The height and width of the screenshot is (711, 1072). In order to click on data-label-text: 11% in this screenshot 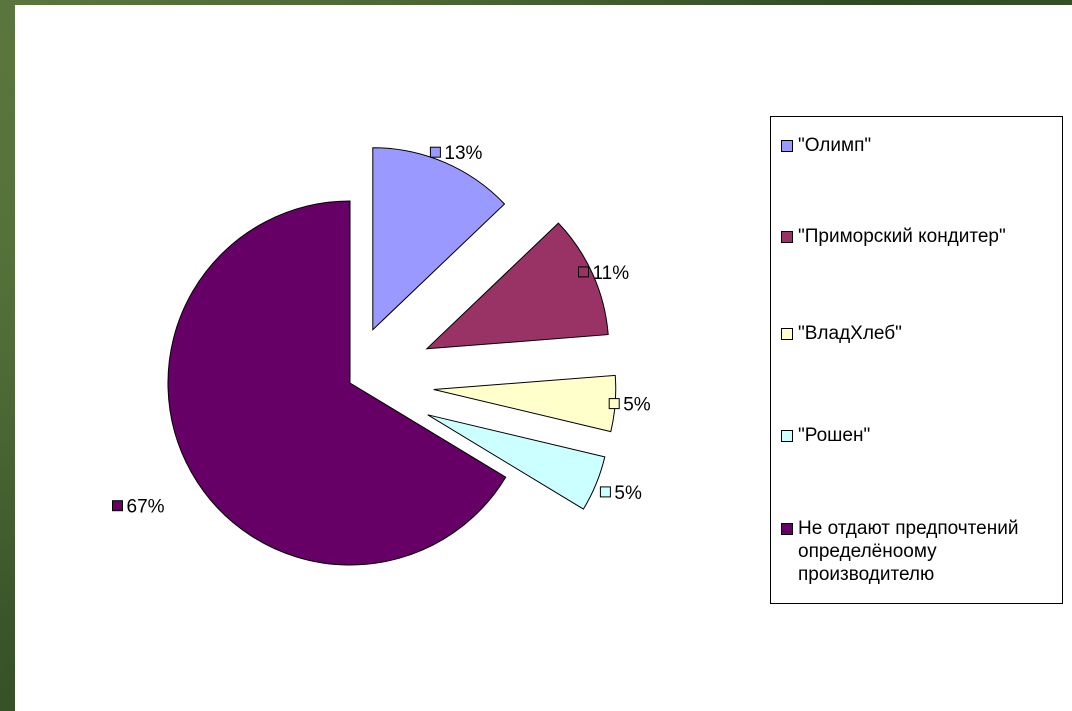, I will do `click(611, 273)`.